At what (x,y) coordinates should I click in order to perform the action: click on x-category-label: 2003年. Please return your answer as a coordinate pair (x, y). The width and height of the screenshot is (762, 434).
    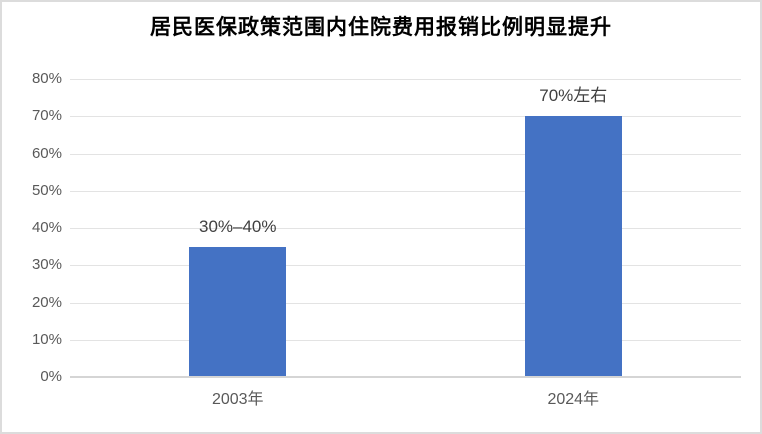
    Looking at the image, I should click on (237, 399).